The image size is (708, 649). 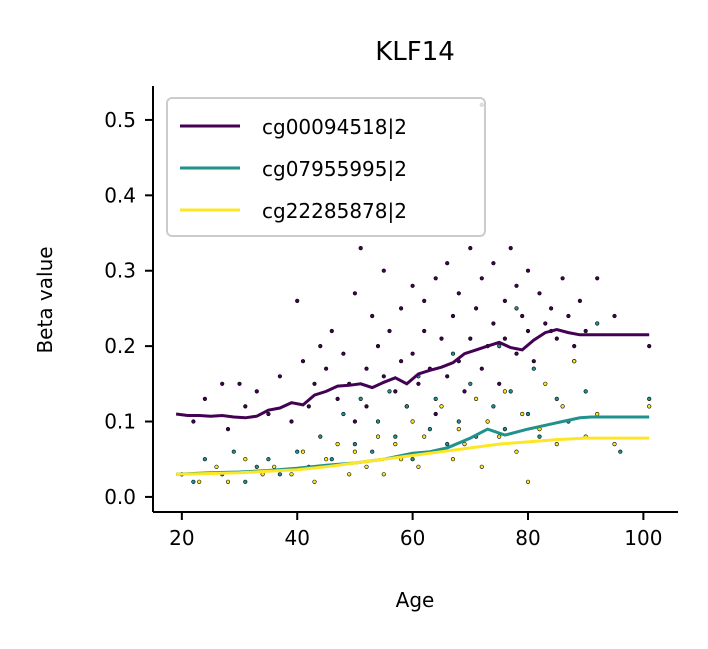 What do you see at coordinates (643, 538) in the screenshot?
I see `x-tick-label: 100` at bounding box center [643, 538].